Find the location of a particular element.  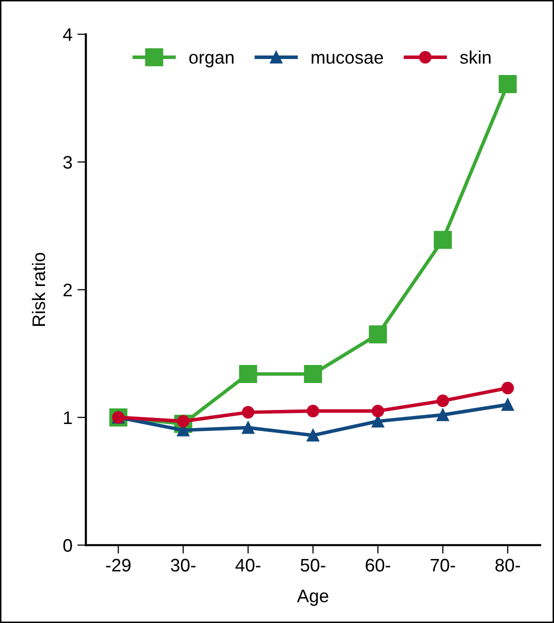

x-tick-label: 70- is located at coordinates (443, 565).